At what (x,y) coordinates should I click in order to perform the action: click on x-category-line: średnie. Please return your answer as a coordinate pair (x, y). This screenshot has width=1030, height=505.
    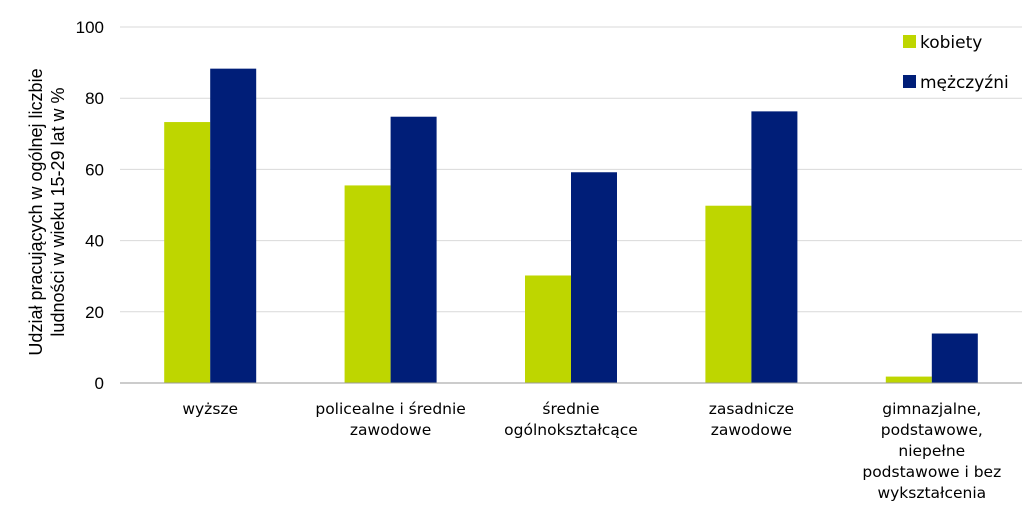
    Looking at the image, I should click on (570, 409).